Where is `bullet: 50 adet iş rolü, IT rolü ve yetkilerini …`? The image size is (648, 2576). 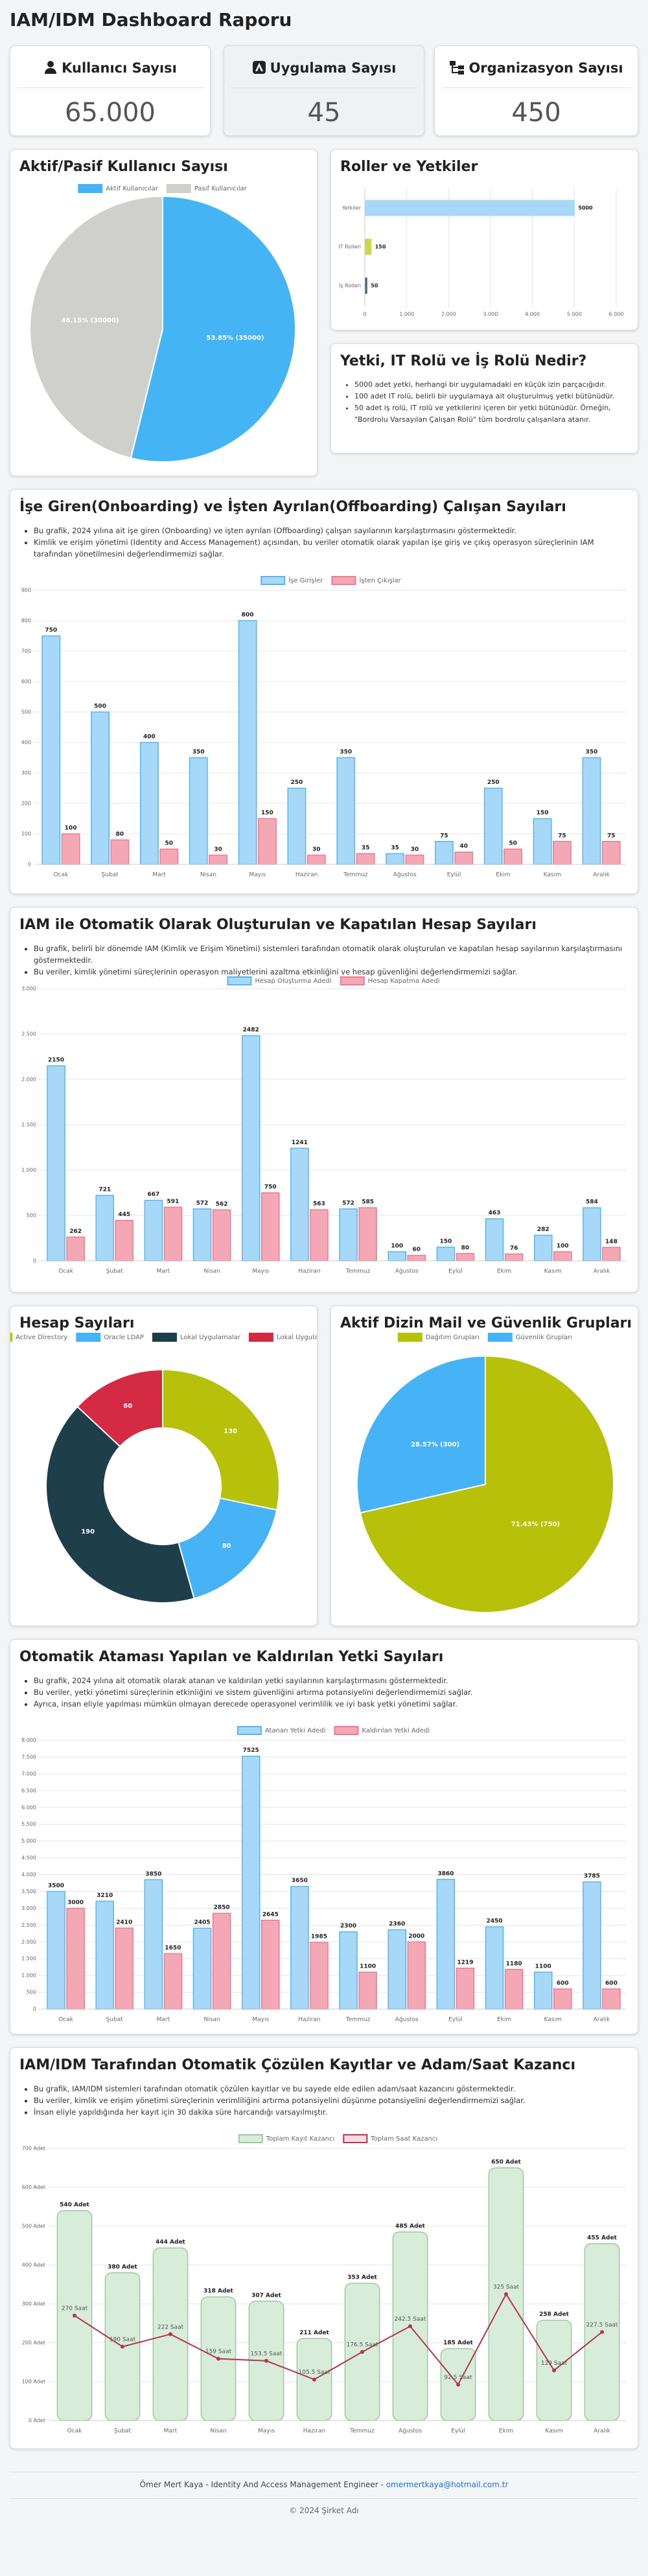 bullet: 50 adet iş rolü, IT rolü ve yetkilerini … is located at coordinates (487, 414).